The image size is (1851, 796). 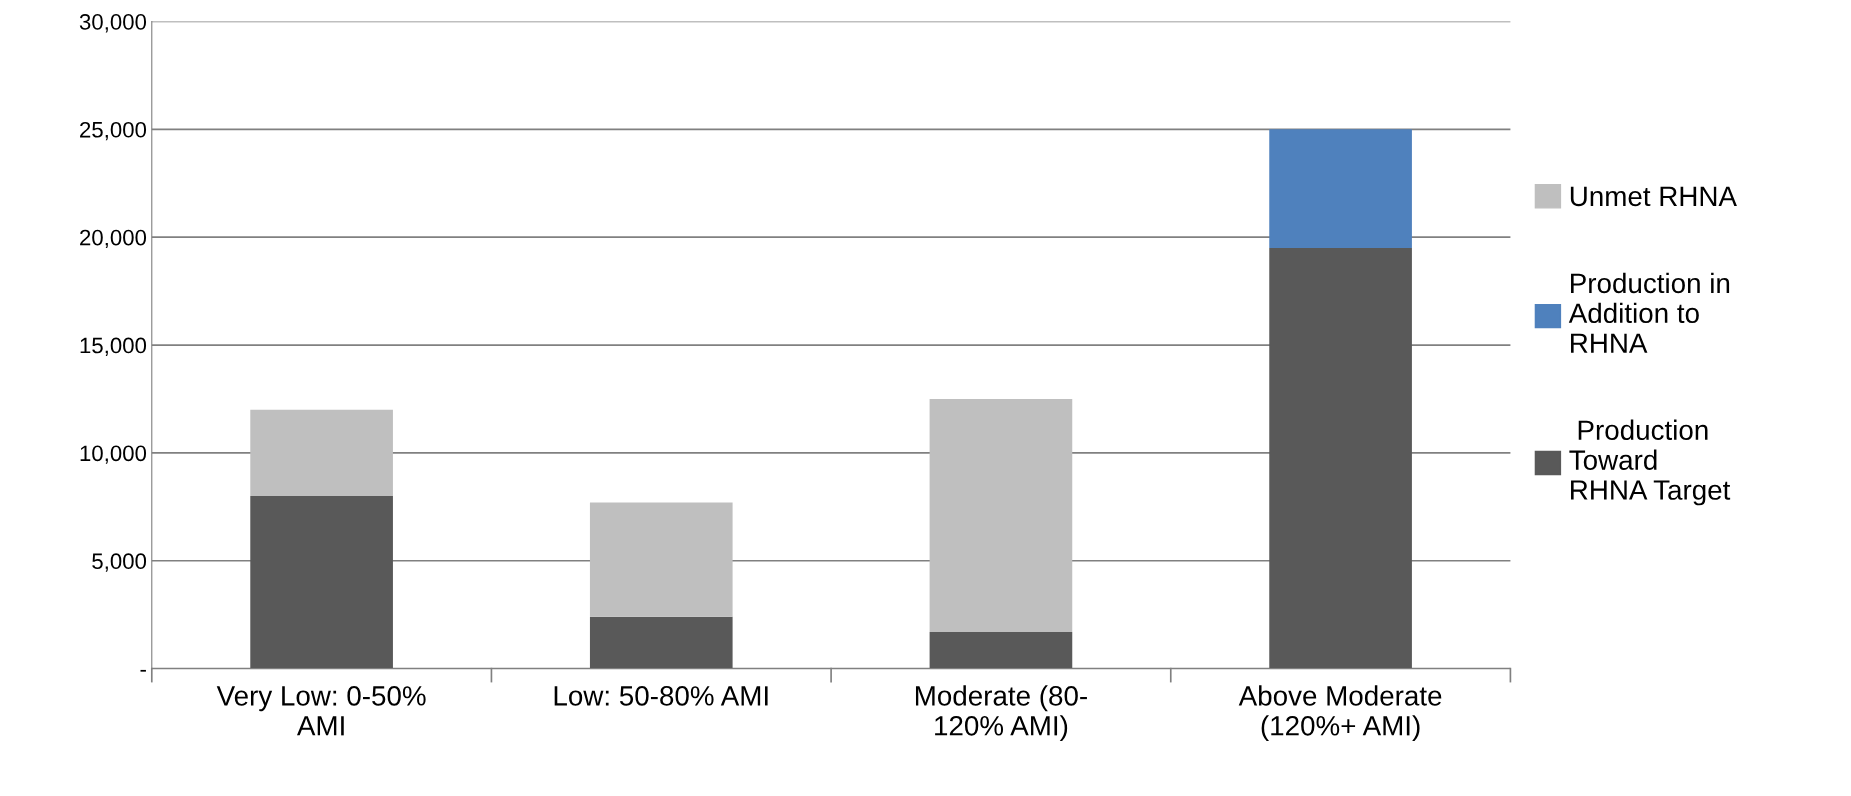 I want to click on y-tick-label: 5,000, so click(x=119, y=562).